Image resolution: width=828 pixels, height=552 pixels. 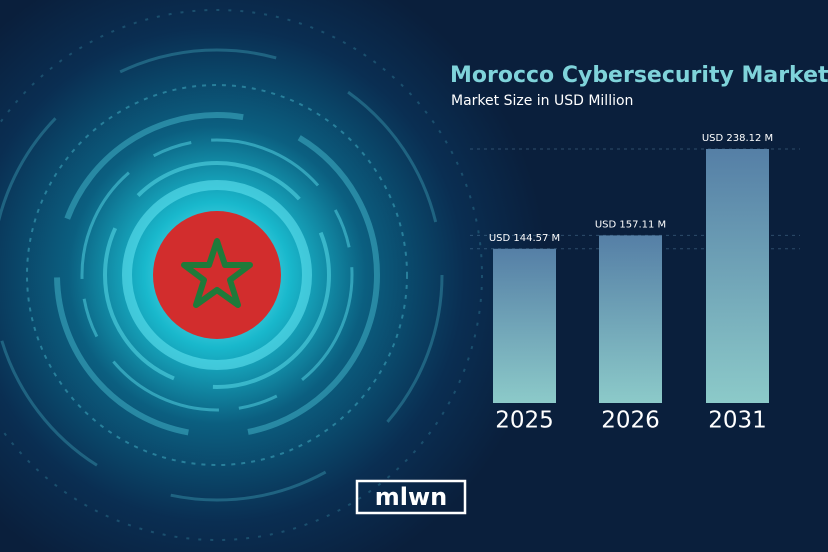 I want to click on x-tick-label: 2026, so click(x=630, y=421).